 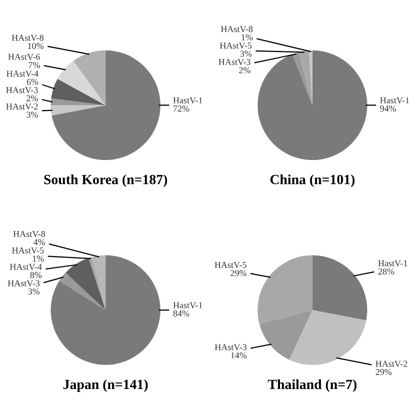 What do you see at coordinates (312, 385) in the screenshot?
I see `text: Thailand (n=7)` at bounding box center [312, 385].